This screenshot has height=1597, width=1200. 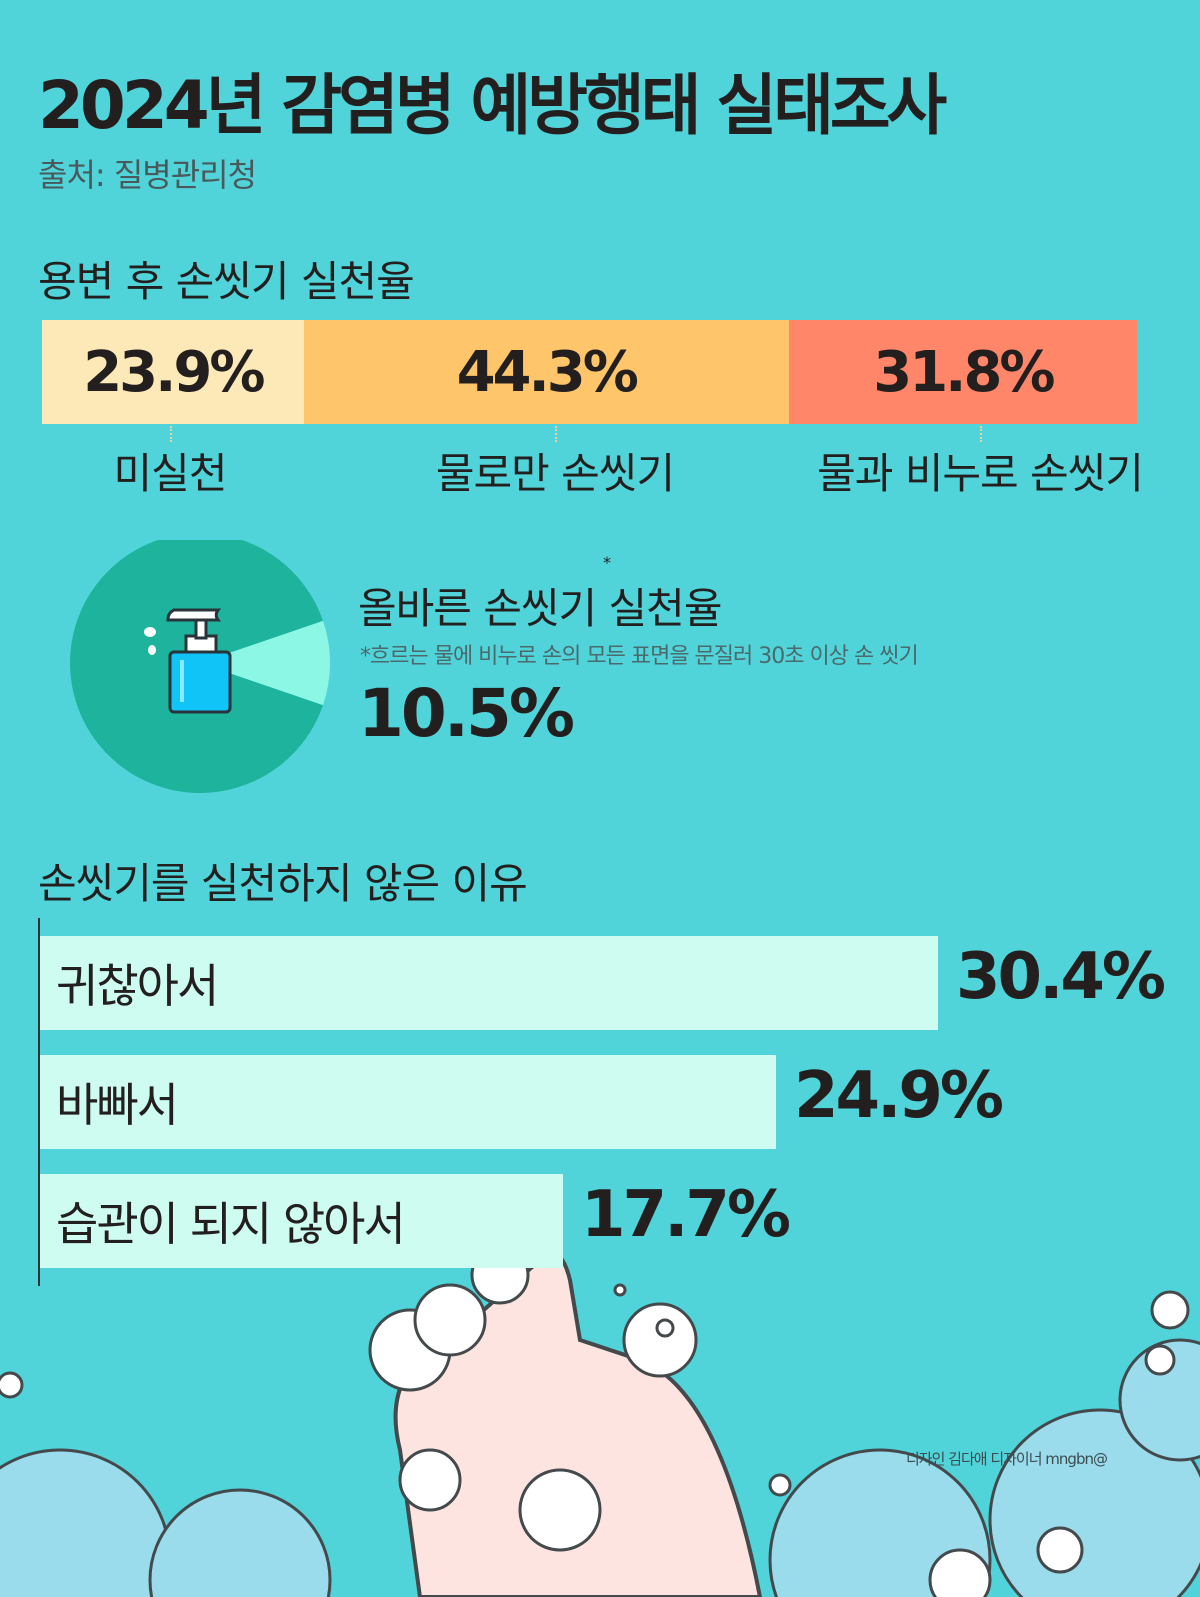 I want to click on stacked-category-label: 물과 비누로 손씻기, so click(x=980, y=473).